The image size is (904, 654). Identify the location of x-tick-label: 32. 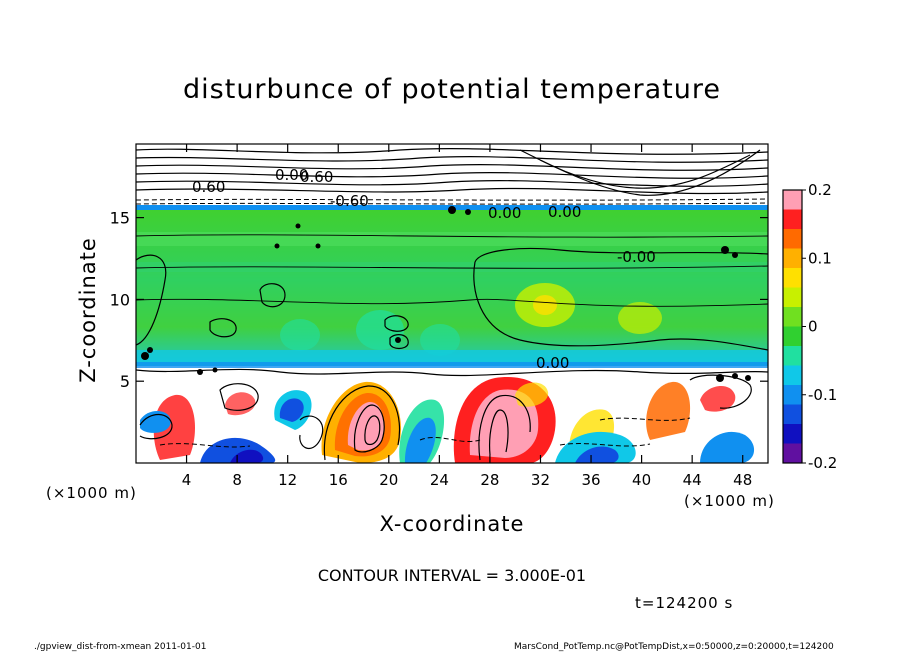
(540, 480).